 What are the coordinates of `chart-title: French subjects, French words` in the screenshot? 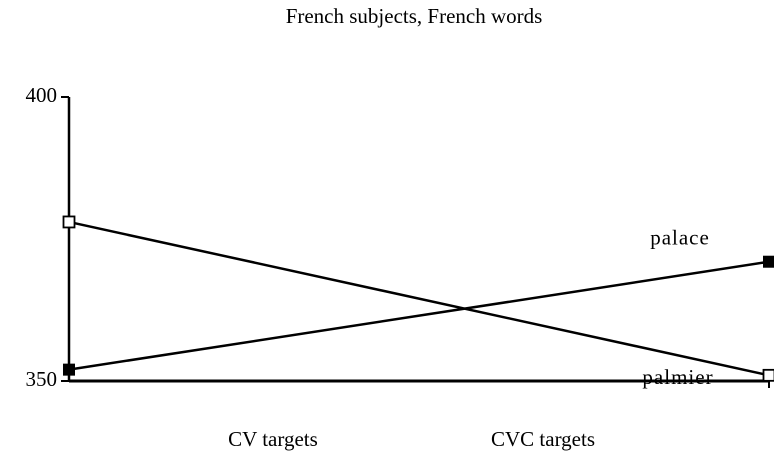 It's located at (414, 16).